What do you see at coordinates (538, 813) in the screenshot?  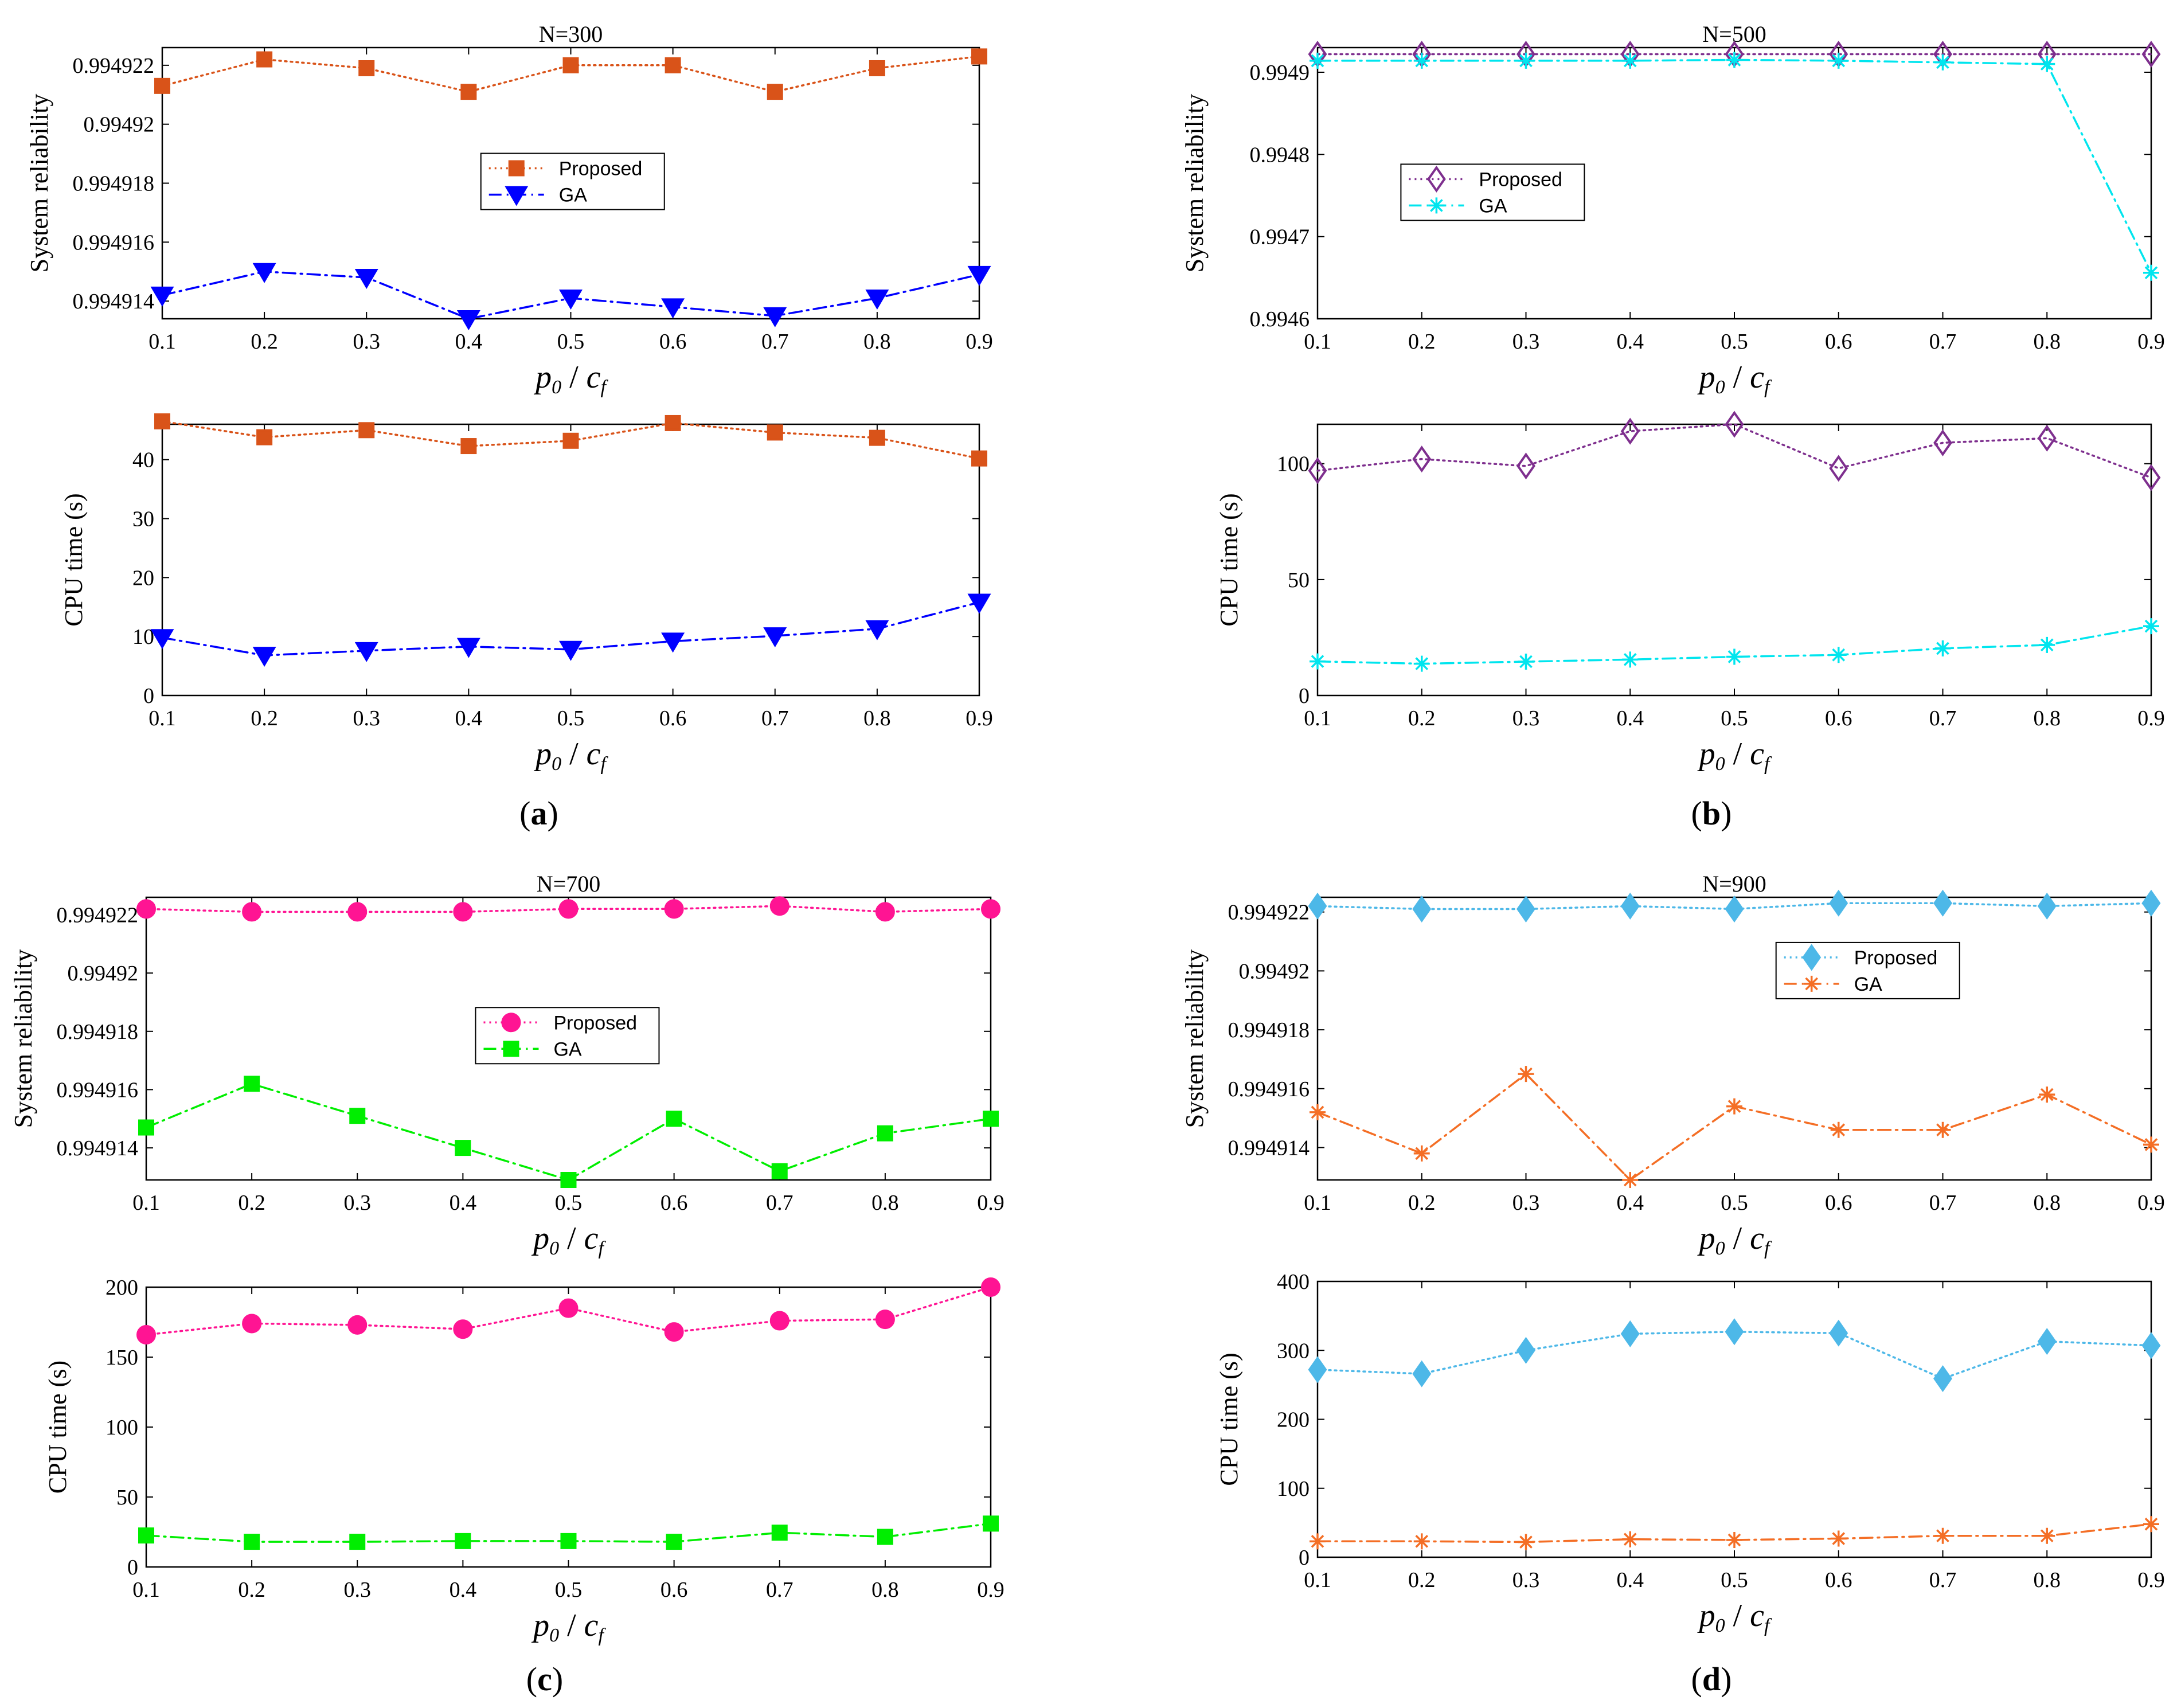 I see `svg-text: (a)` at bounding box center [538, 813].